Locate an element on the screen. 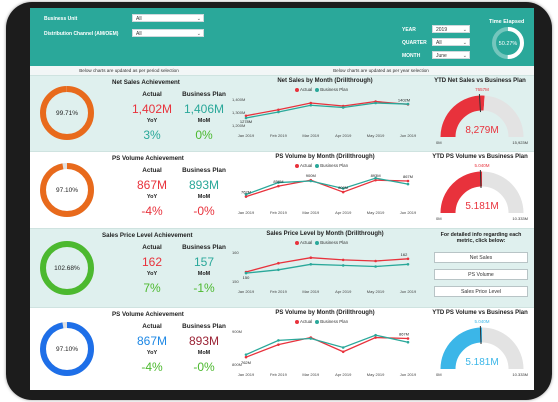 This screenshot has width=558, height=402. data-label-last: 1402M is located at coordinates (404, 99).